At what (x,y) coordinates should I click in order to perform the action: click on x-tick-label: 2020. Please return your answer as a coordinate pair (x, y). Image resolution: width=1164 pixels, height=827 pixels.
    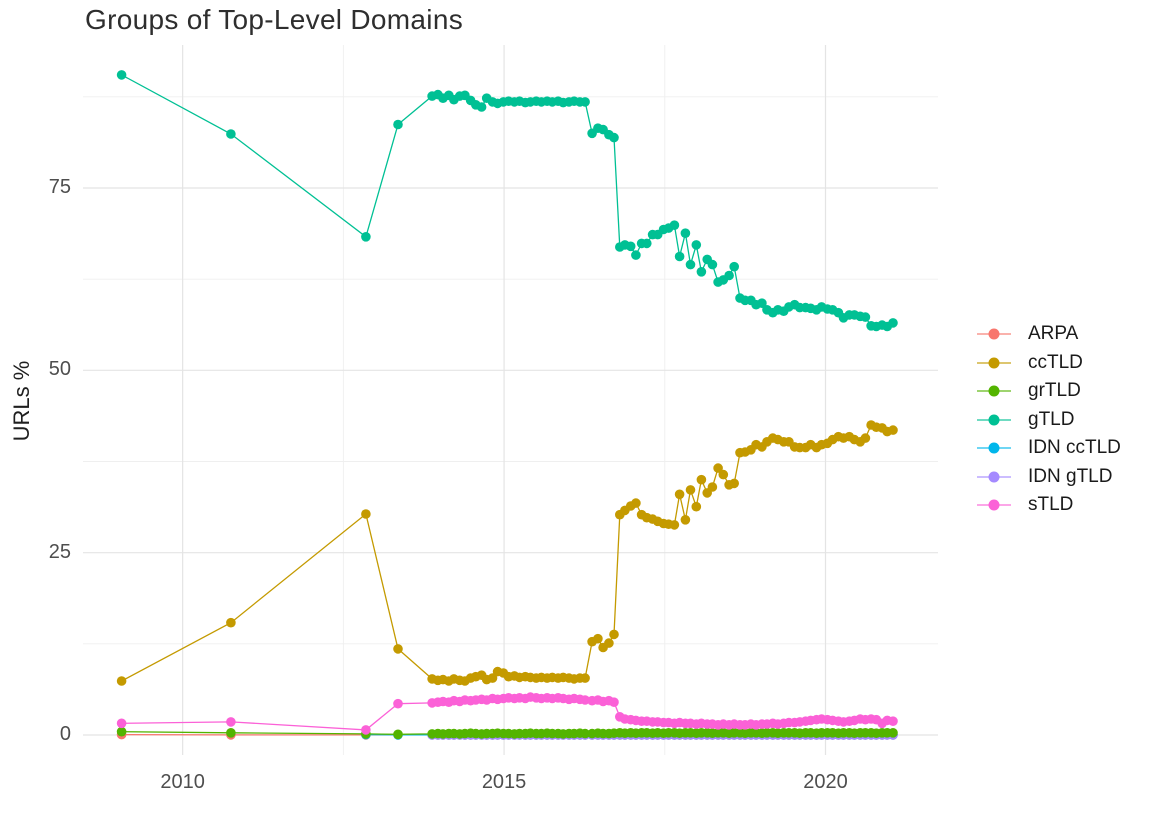
    Looking at the image, I should click on (825, 782).